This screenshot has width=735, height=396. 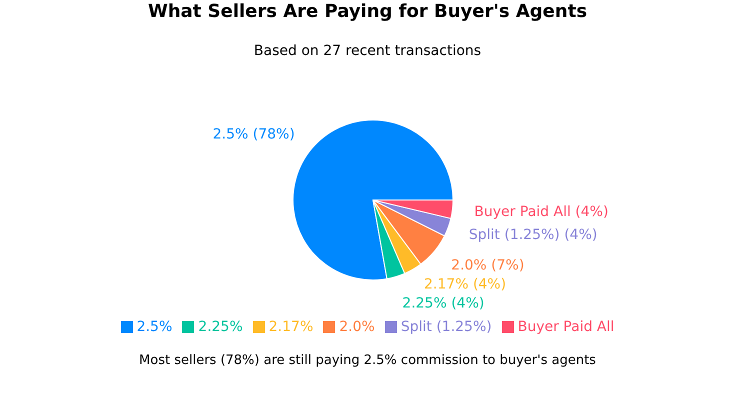 What do you see at coordinates (533, 234) in the screenshot?
I see `data-label: Split (1.25%) (4%)` at bounding box center [533, 234].